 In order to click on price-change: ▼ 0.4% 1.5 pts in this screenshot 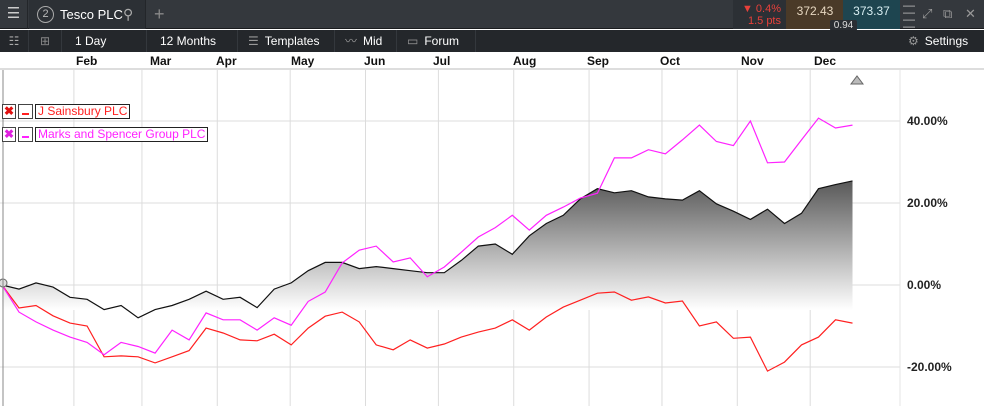, I will do `click(760, 14)`.